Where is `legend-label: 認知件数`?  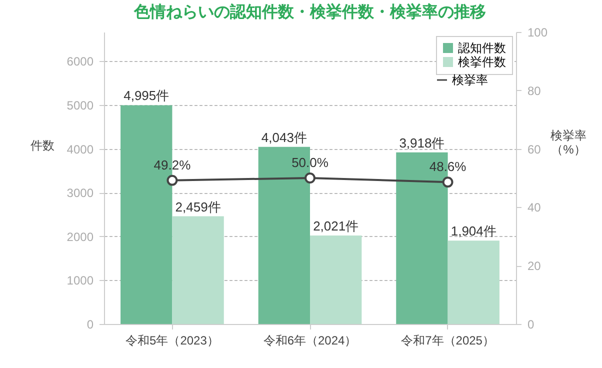
legend-label: 認知件数 is located at coordinates (482, 48).